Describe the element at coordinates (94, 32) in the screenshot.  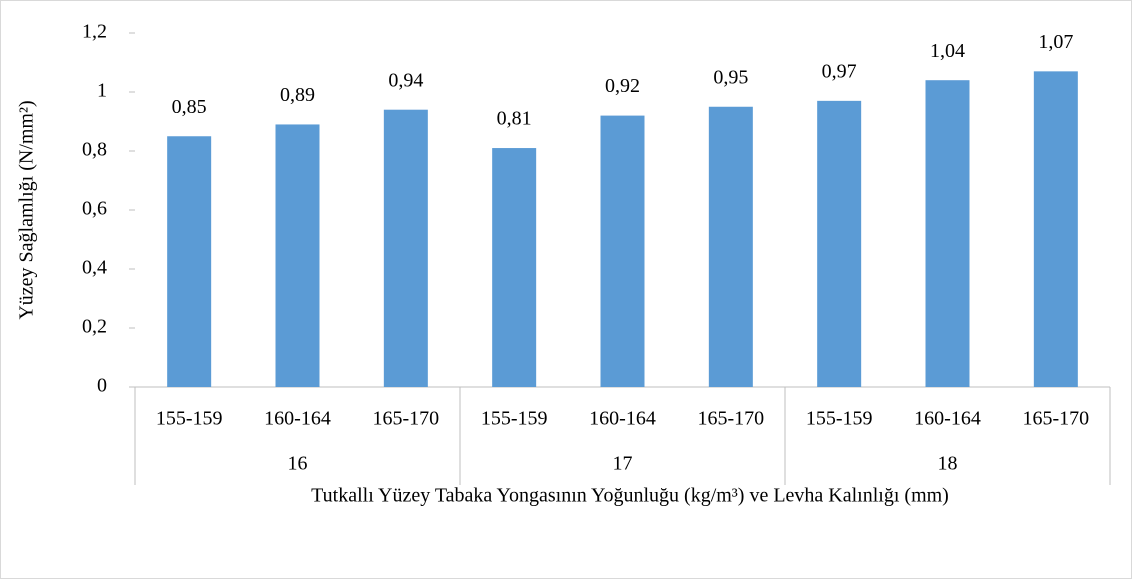
I see `y-tick-label: 1,2` at that location.